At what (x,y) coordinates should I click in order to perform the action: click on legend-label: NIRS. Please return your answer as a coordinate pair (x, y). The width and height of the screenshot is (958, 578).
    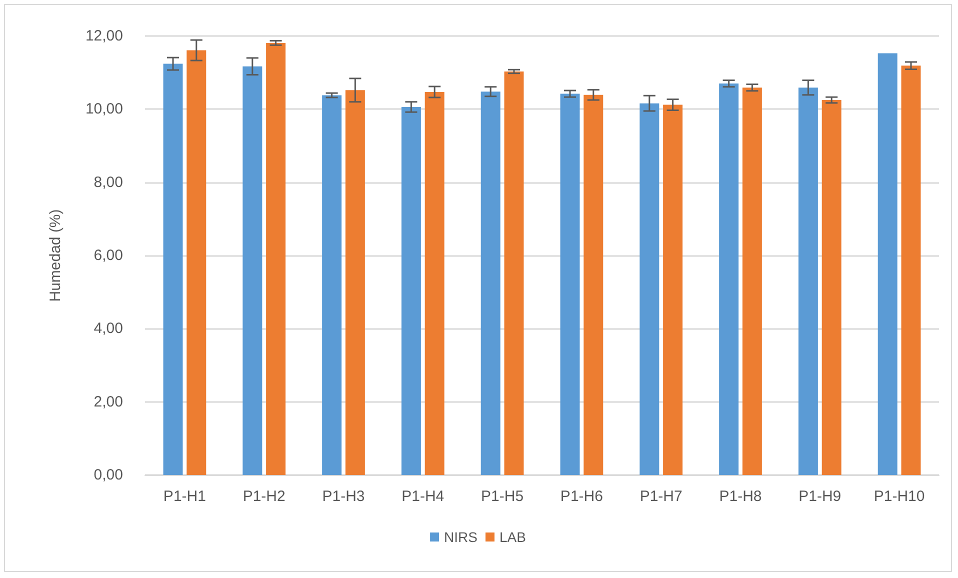
    Looking at the image, I should click on (461, 537).